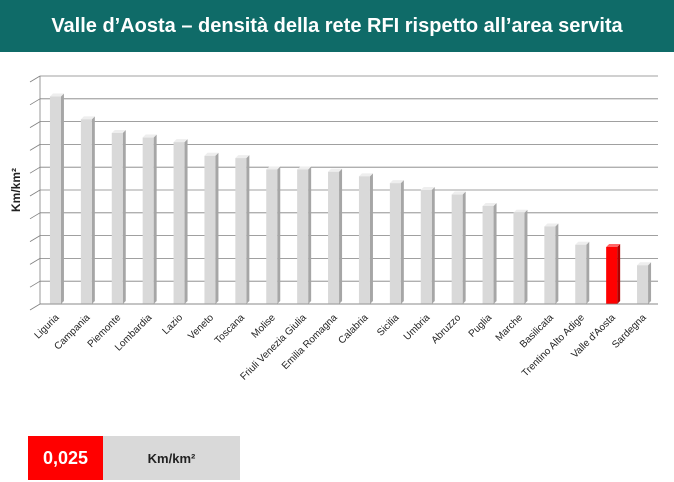 The width and height of the screenshot is (674, 482). What do you see at coordinates (65, 458) in the screenshot?
I see `highlight-value: 0,025` at bounding box center [65, 458].